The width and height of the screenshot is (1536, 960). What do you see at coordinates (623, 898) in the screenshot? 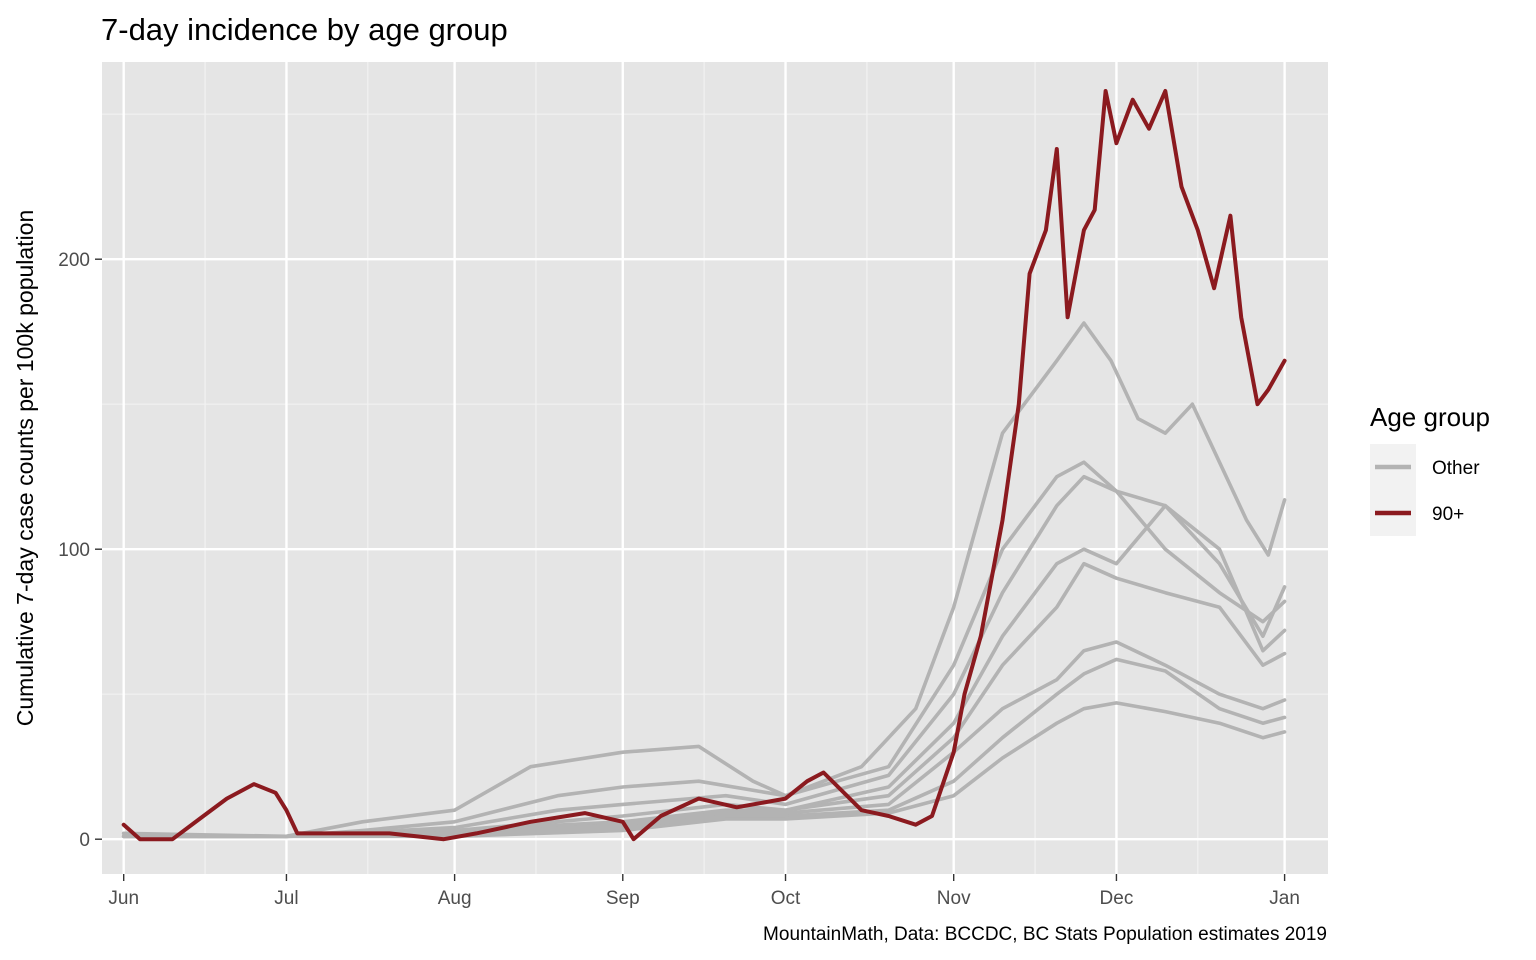
I see `x-tick-label: Sep` at bounding box center [623, 898].